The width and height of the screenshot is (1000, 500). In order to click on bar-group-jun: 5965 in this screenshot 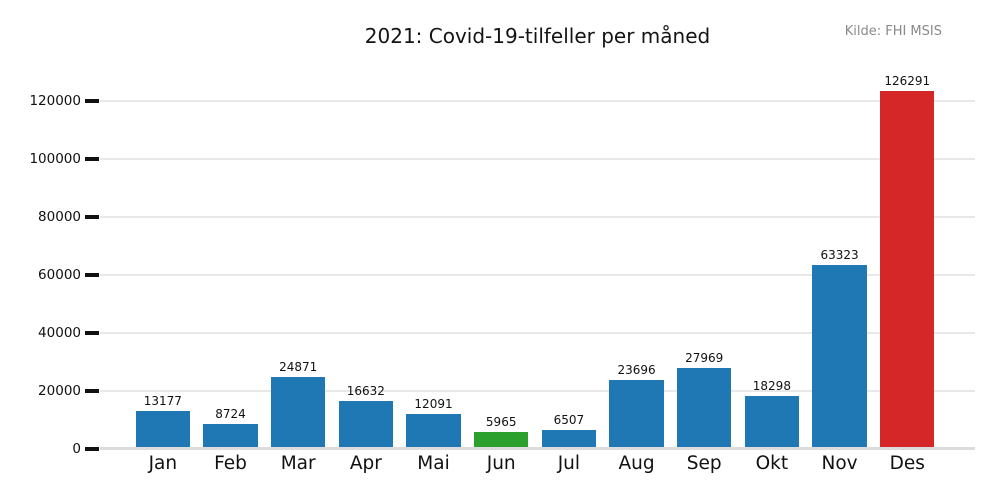, I will do `click(501, 261)`.